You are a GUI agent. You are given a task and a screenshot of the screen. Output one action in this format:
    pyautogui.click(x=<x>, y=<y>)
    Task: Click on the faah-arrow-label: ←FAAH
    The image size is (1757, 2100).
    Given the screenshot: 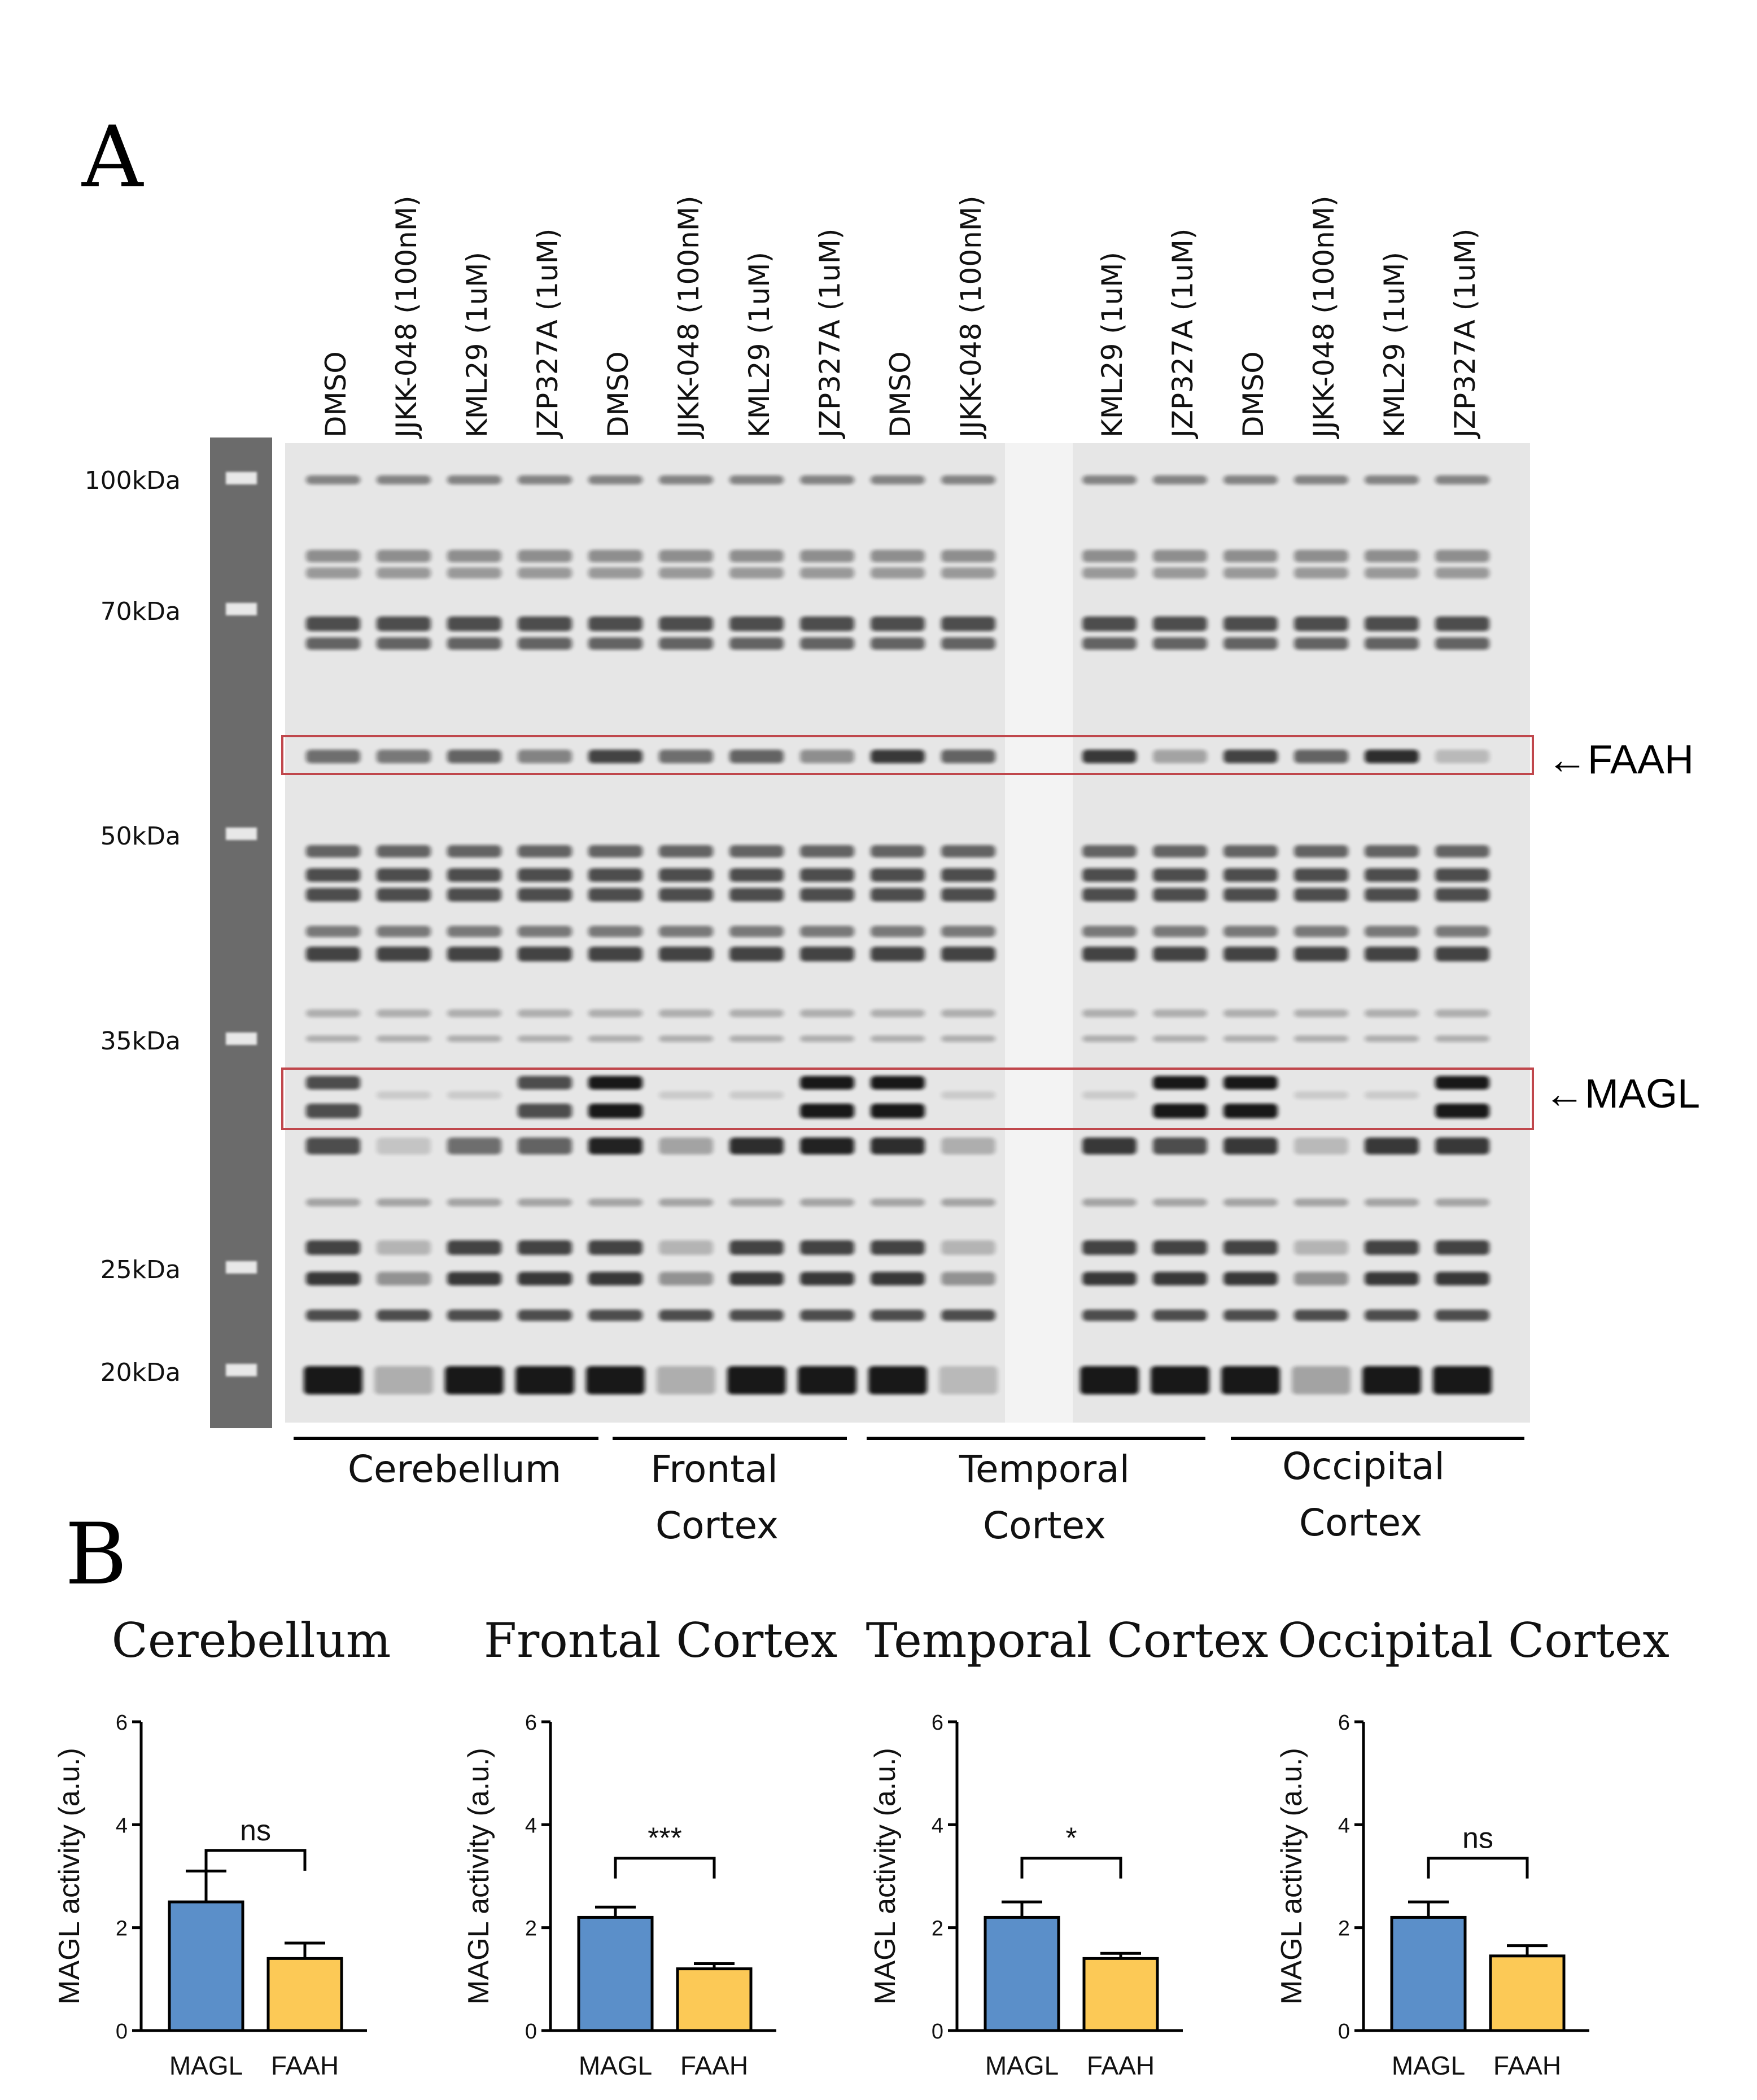 What is the action you would take?
    pyautogui.click(x=1620, y=759)
    